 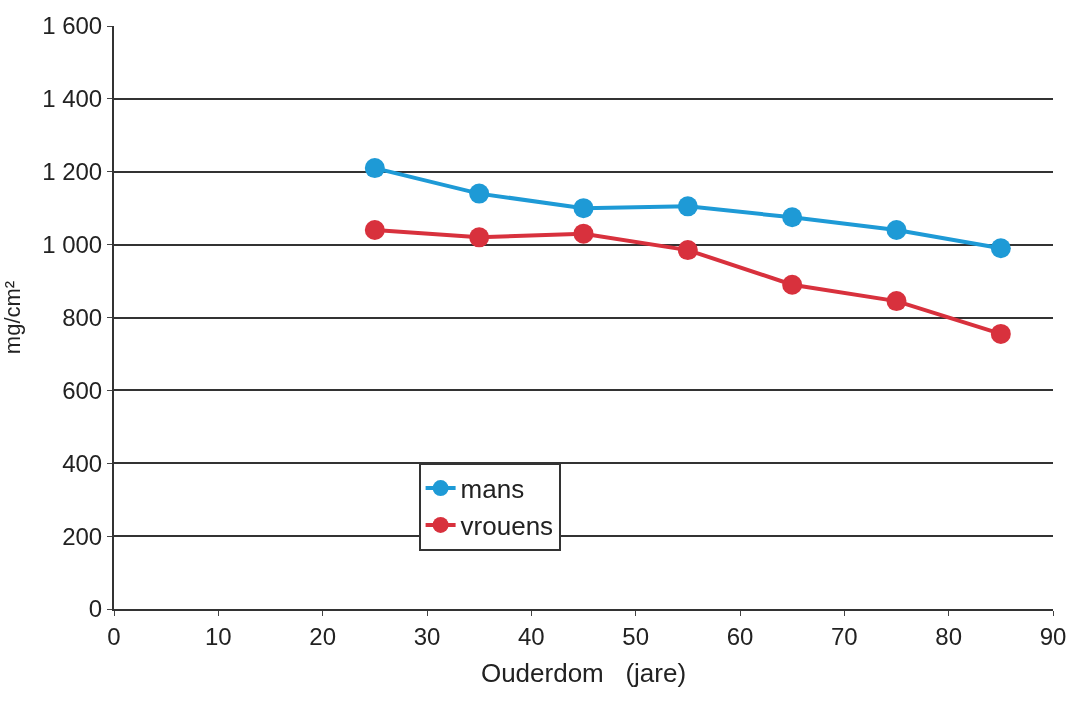 What do you see at coordinates (72, 26) in the screenshot?
I see `y-tick-label: 1 600` at bounding box center [72, 26].